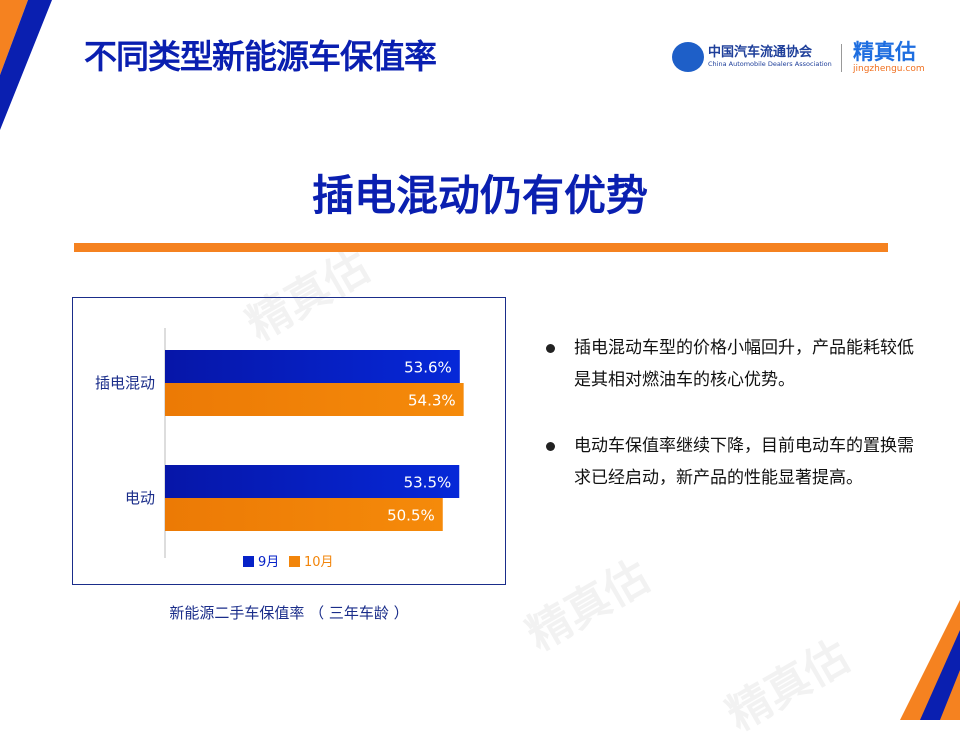 Image resolution: width=960 pixels, height=743 pixels. Describe the element at coordinates (432, 401) in the screenshot. I see `data-label: 54.3%` at that location.